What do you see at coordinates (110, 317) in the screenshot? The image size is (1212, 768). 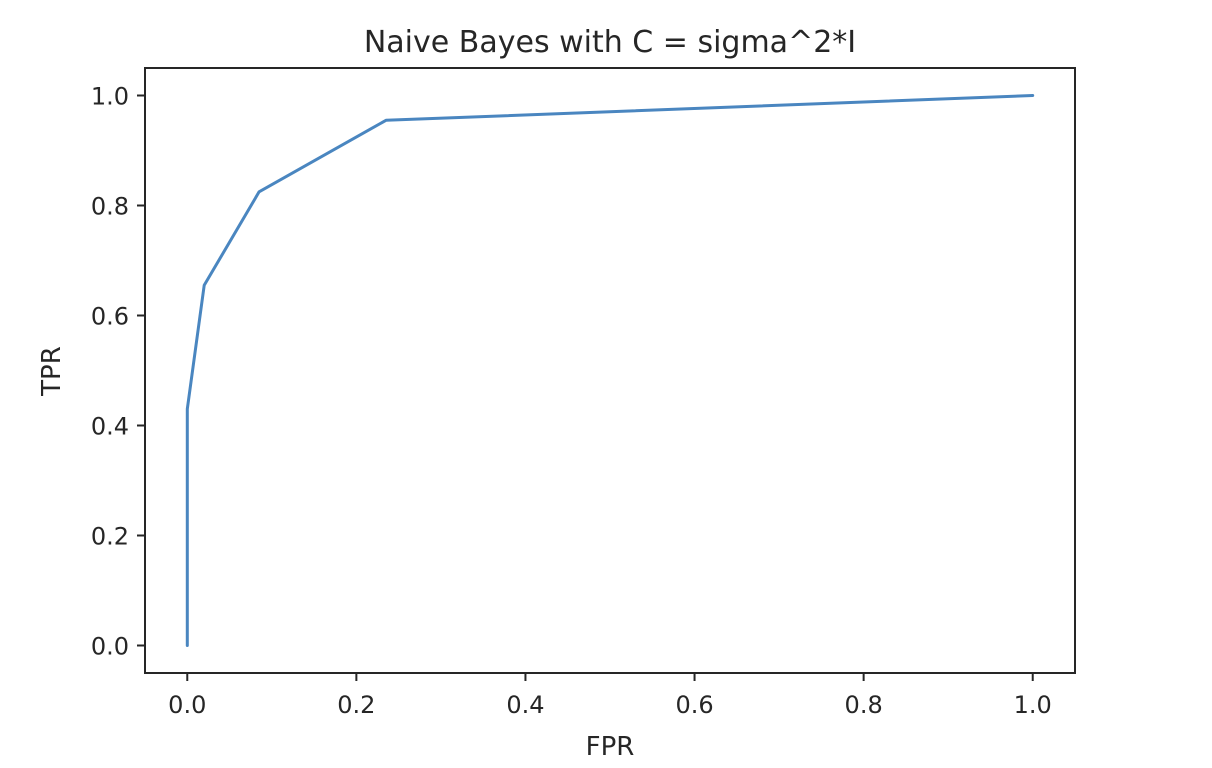 I see `y-tick-label: 0.6` at bounding box center [110, 317].